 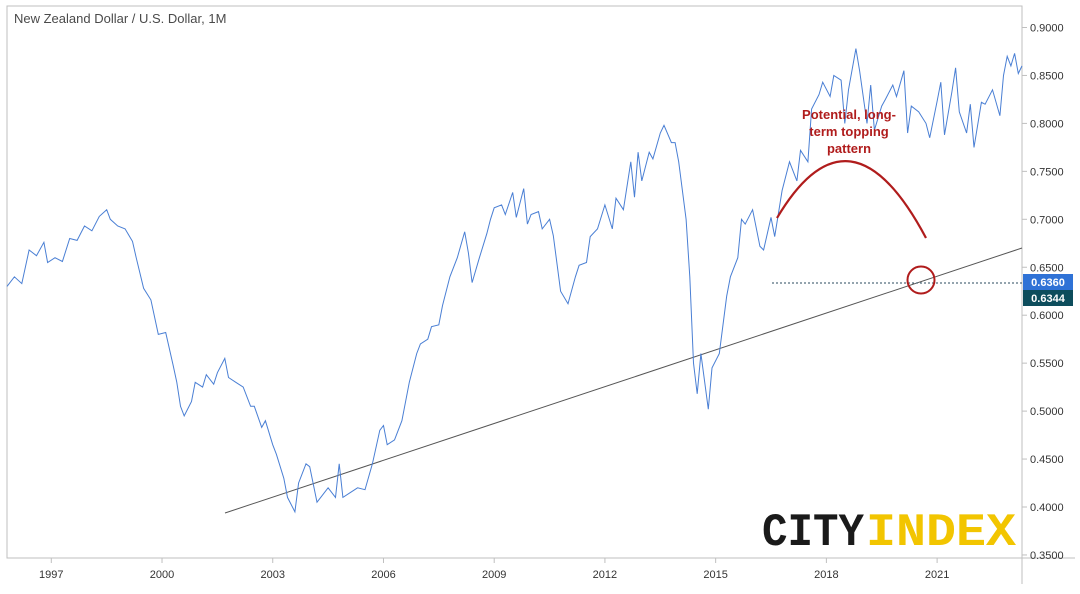 I want to click on y-tick-label: 0.5500, so click(x=1047, y=364).